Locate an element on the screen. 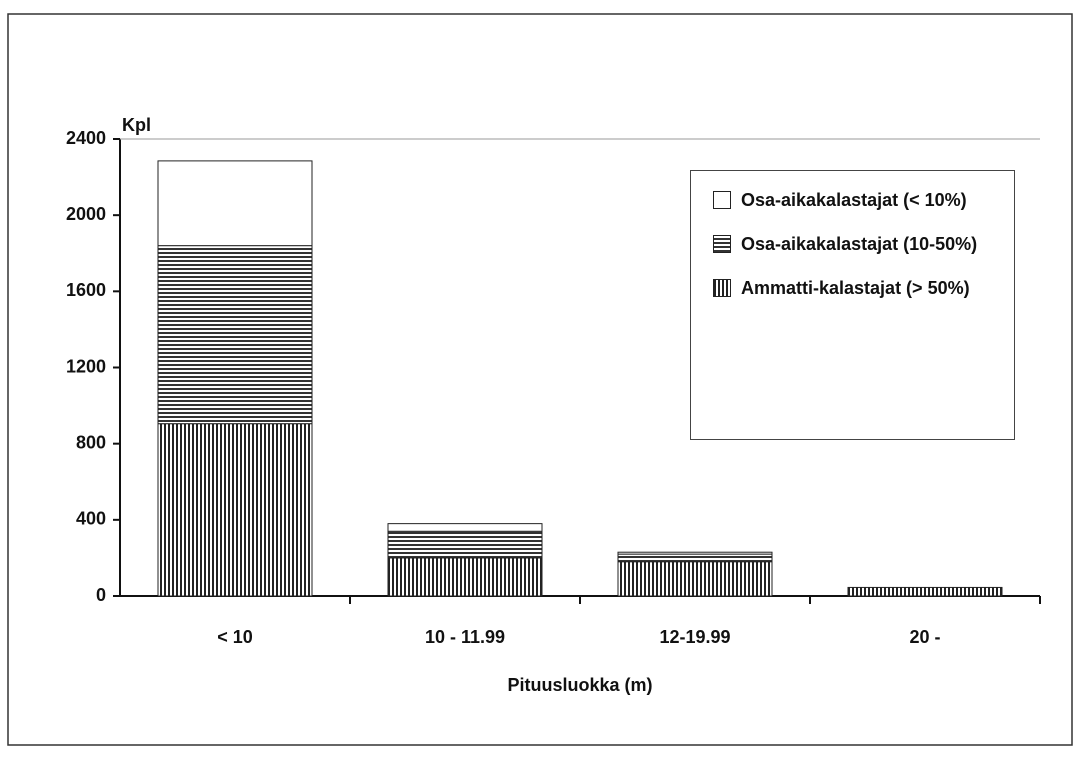 This screenshot has height=757, width=1079. x-tick-label: 12-19.99 is located at coordinates (694, 637).